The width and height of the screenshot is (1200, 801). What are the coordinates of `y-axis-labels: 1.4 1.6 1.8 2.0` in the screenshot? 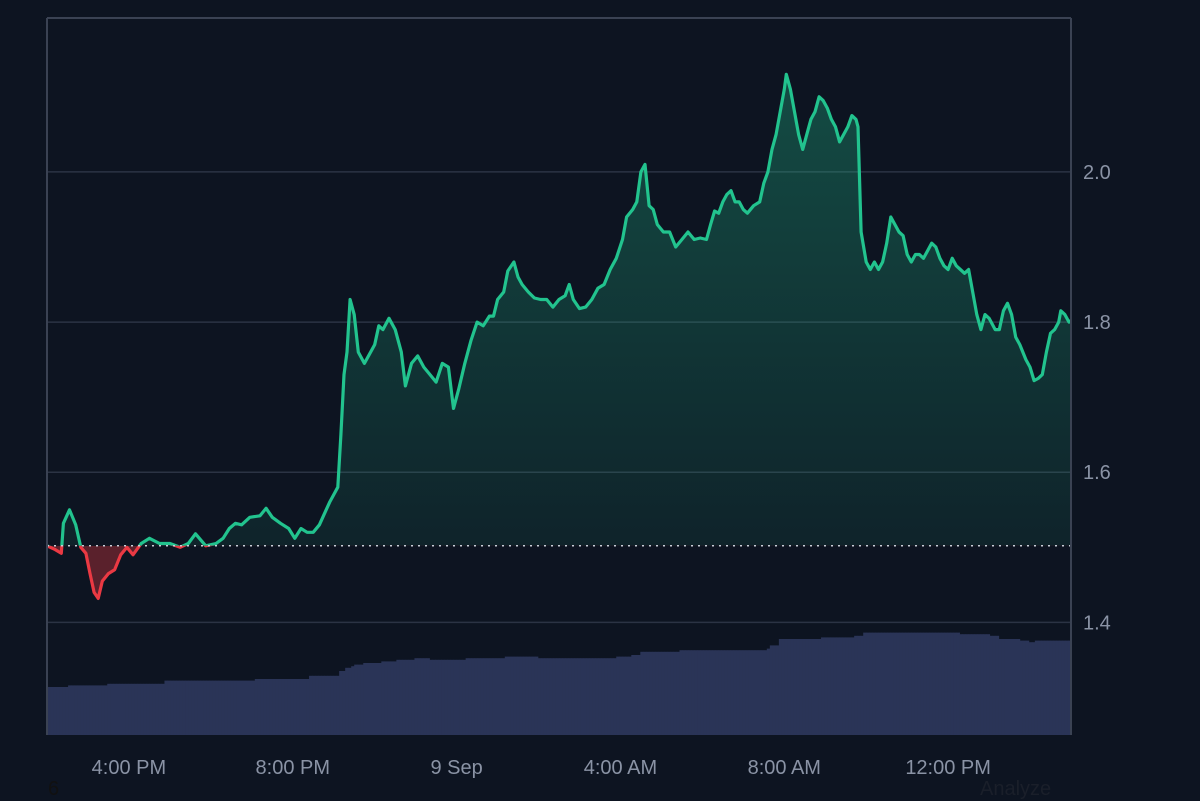 It's located at (1097, 398).